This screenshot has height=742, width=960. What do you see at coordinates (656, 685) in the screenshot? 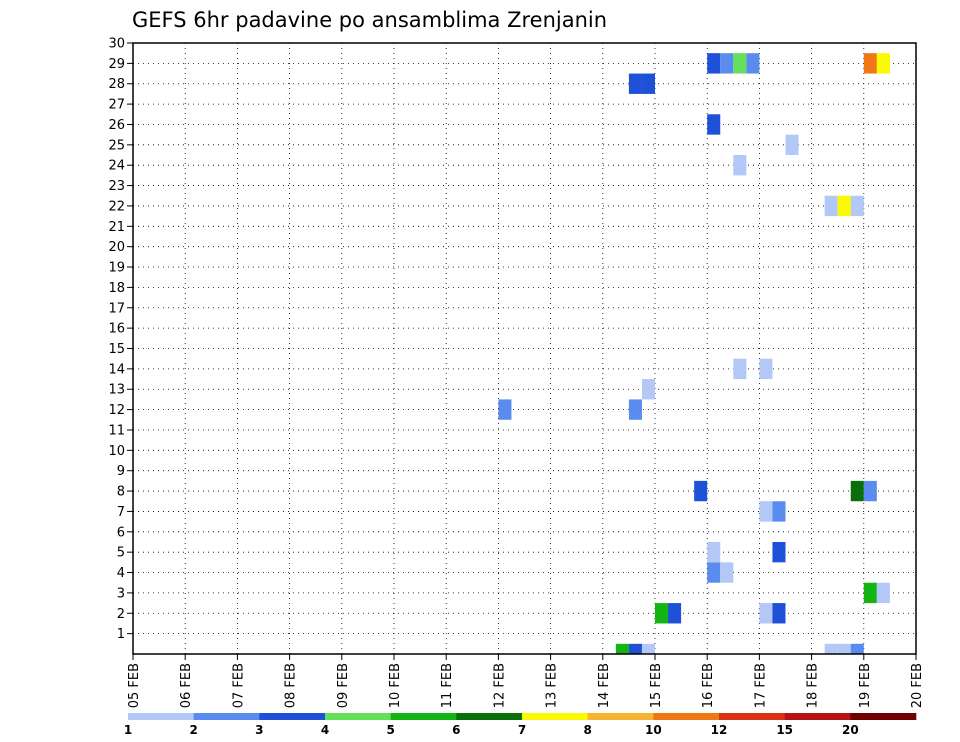
I see `x-tick-label: 15 FEB` at bounding box center [656, 685].